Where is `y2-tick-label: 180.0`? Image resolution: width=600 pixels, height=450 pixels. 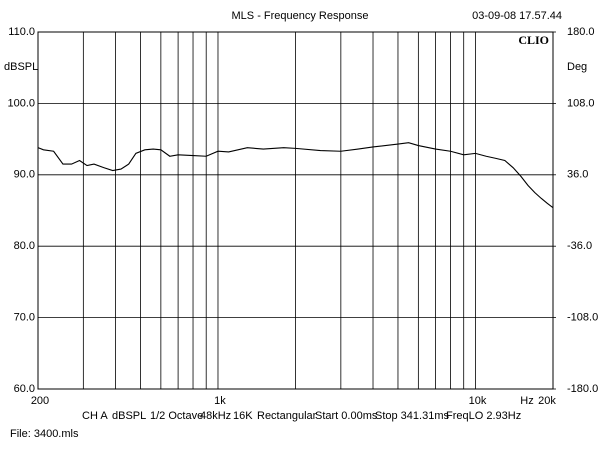
y2-tick-label: 180.0 is located at coordinates (581, 32).